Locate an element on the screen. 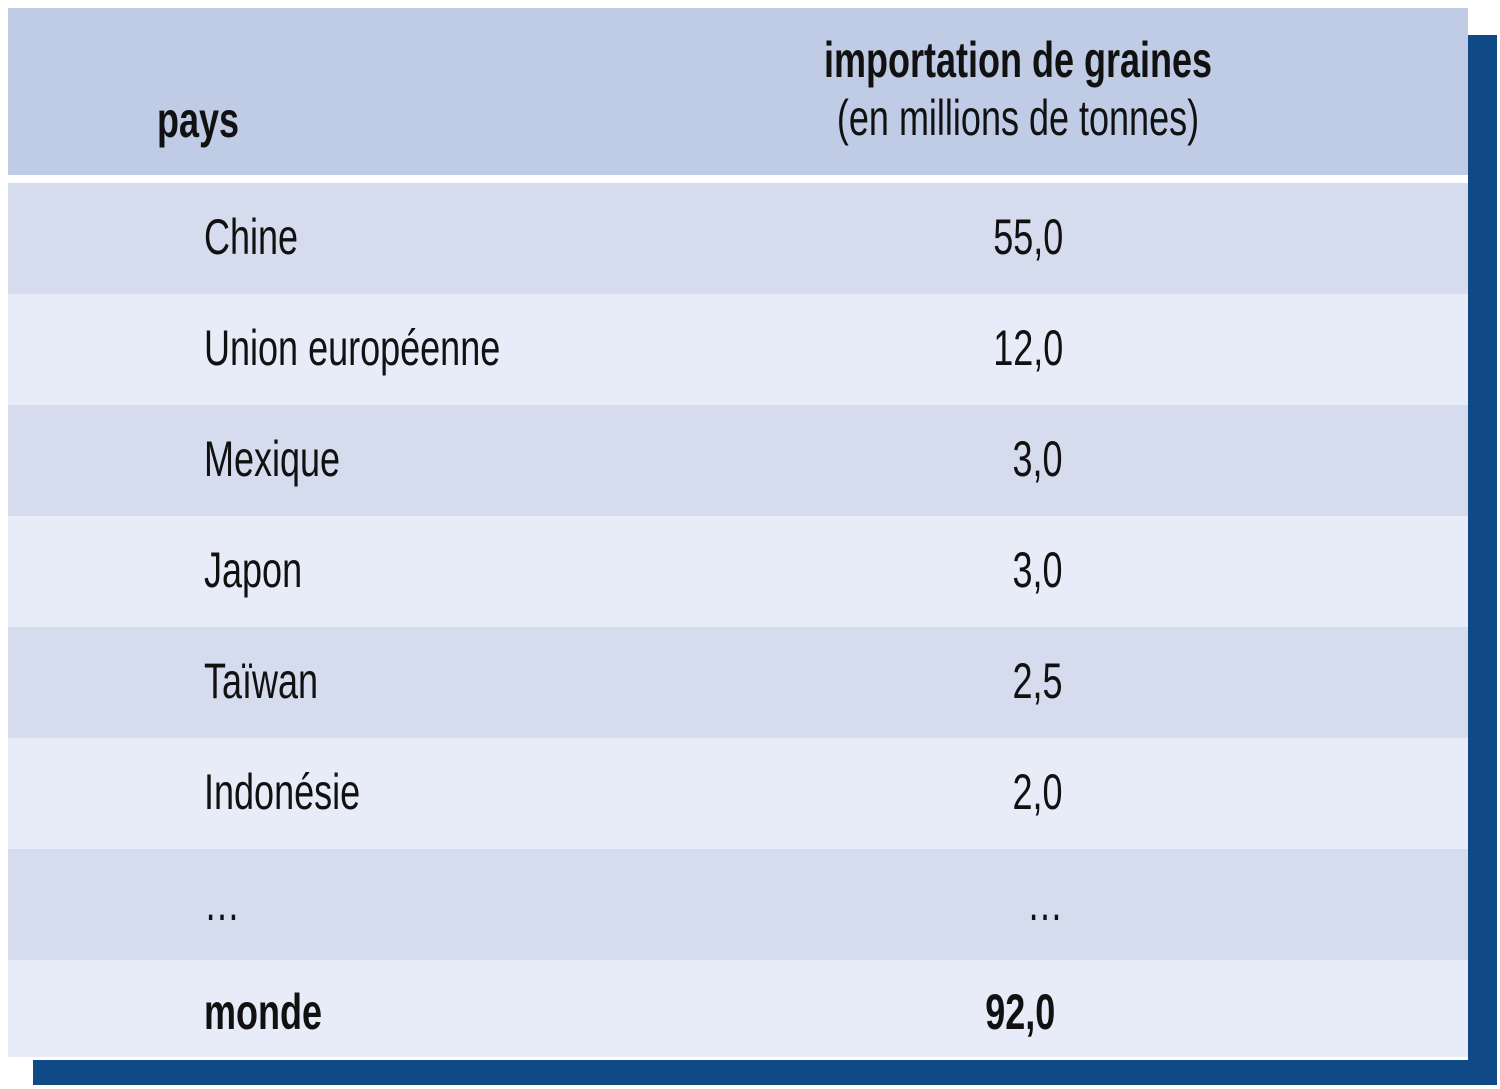  total-row: monde 92,0 is located at coordinates (738, 1008).